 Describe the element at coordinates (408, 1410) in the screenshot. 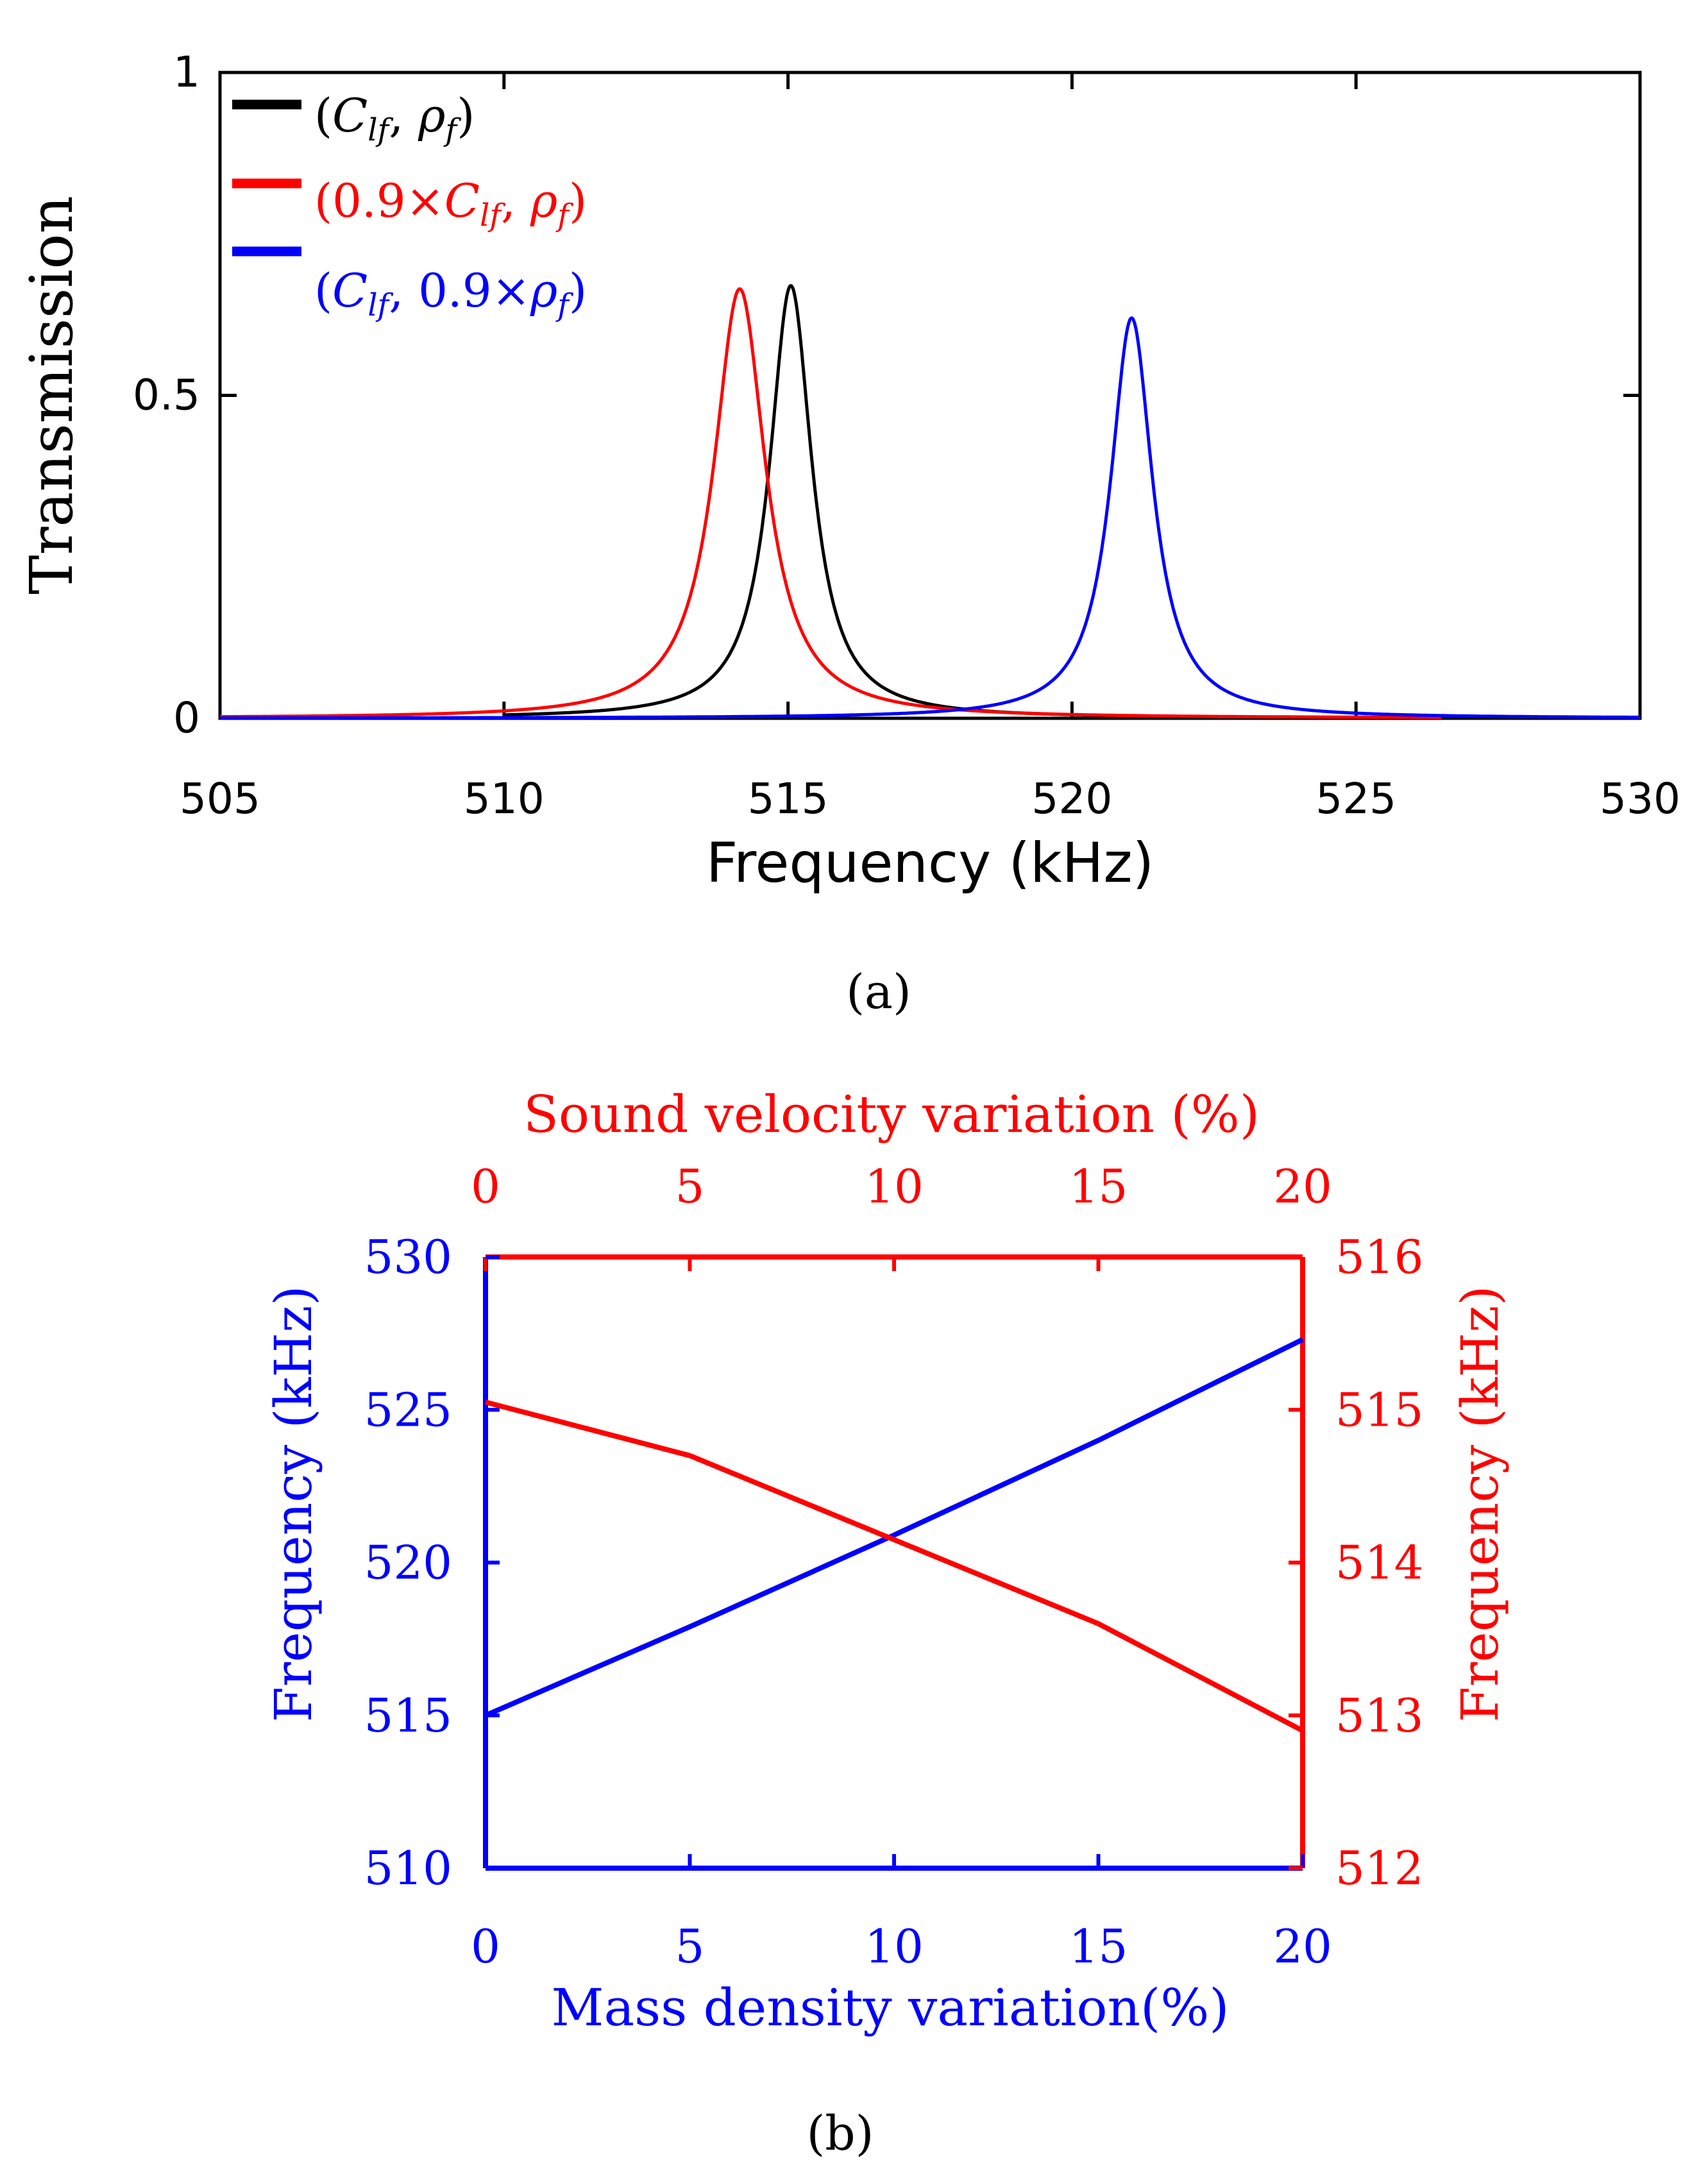

I see `left-tick-label: 525` at that location.